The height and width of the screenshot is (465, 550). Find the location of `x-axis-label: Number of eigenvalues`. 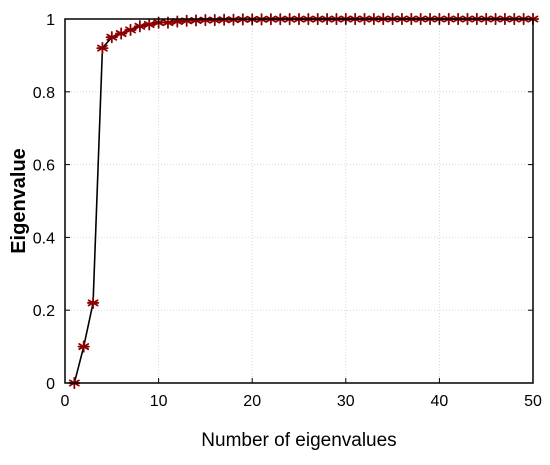

x-axis-label: Number of eigenvalues is located at coordinates (298, 440).